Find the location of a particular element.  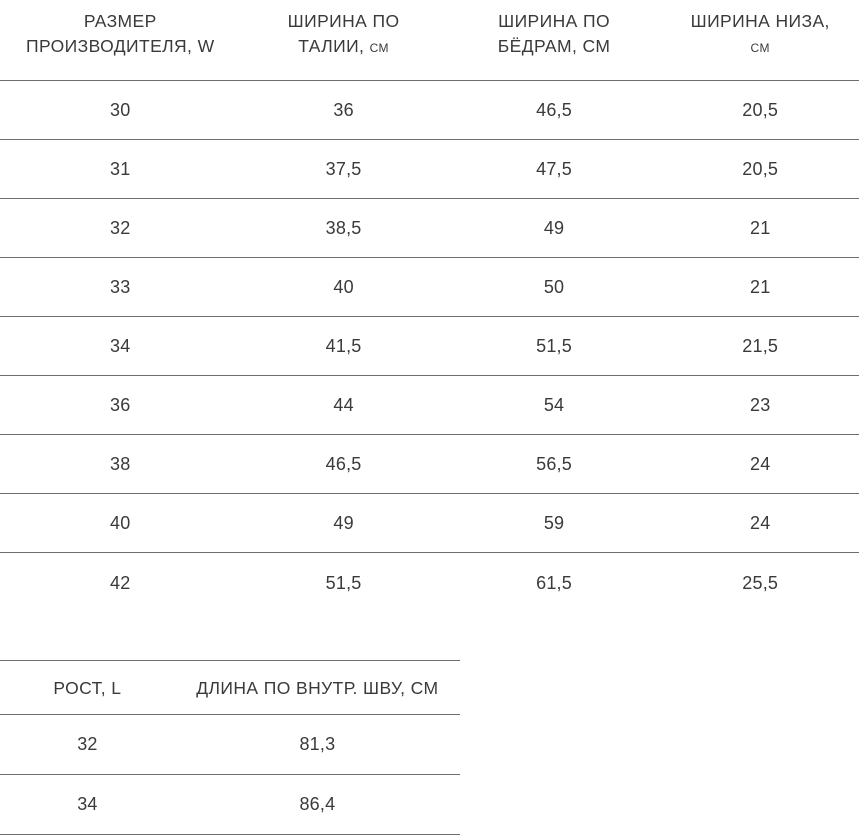

column-header: ШИРИНА ПО БЁДРАМ, СМ is located at coordinates (554, 40).